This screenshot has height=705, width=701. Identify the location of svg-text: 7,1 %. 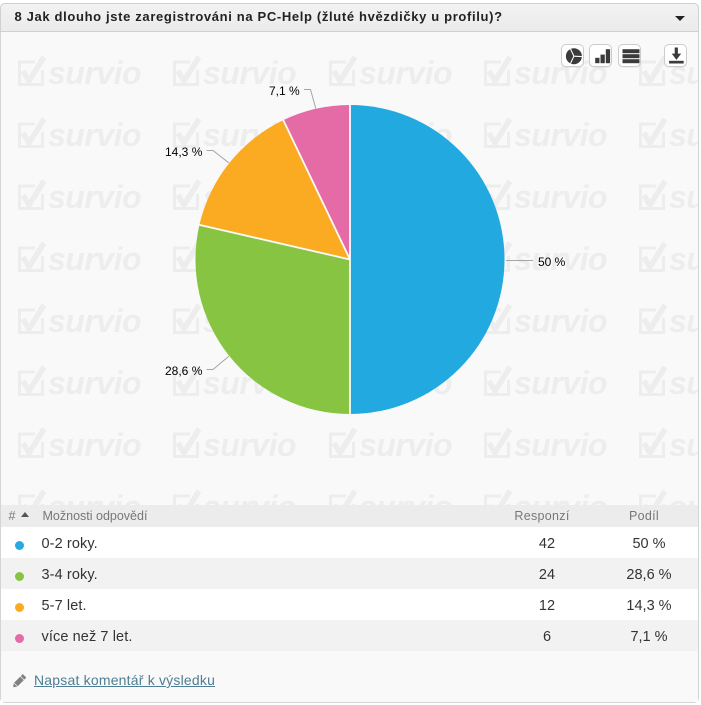
(284, 91).